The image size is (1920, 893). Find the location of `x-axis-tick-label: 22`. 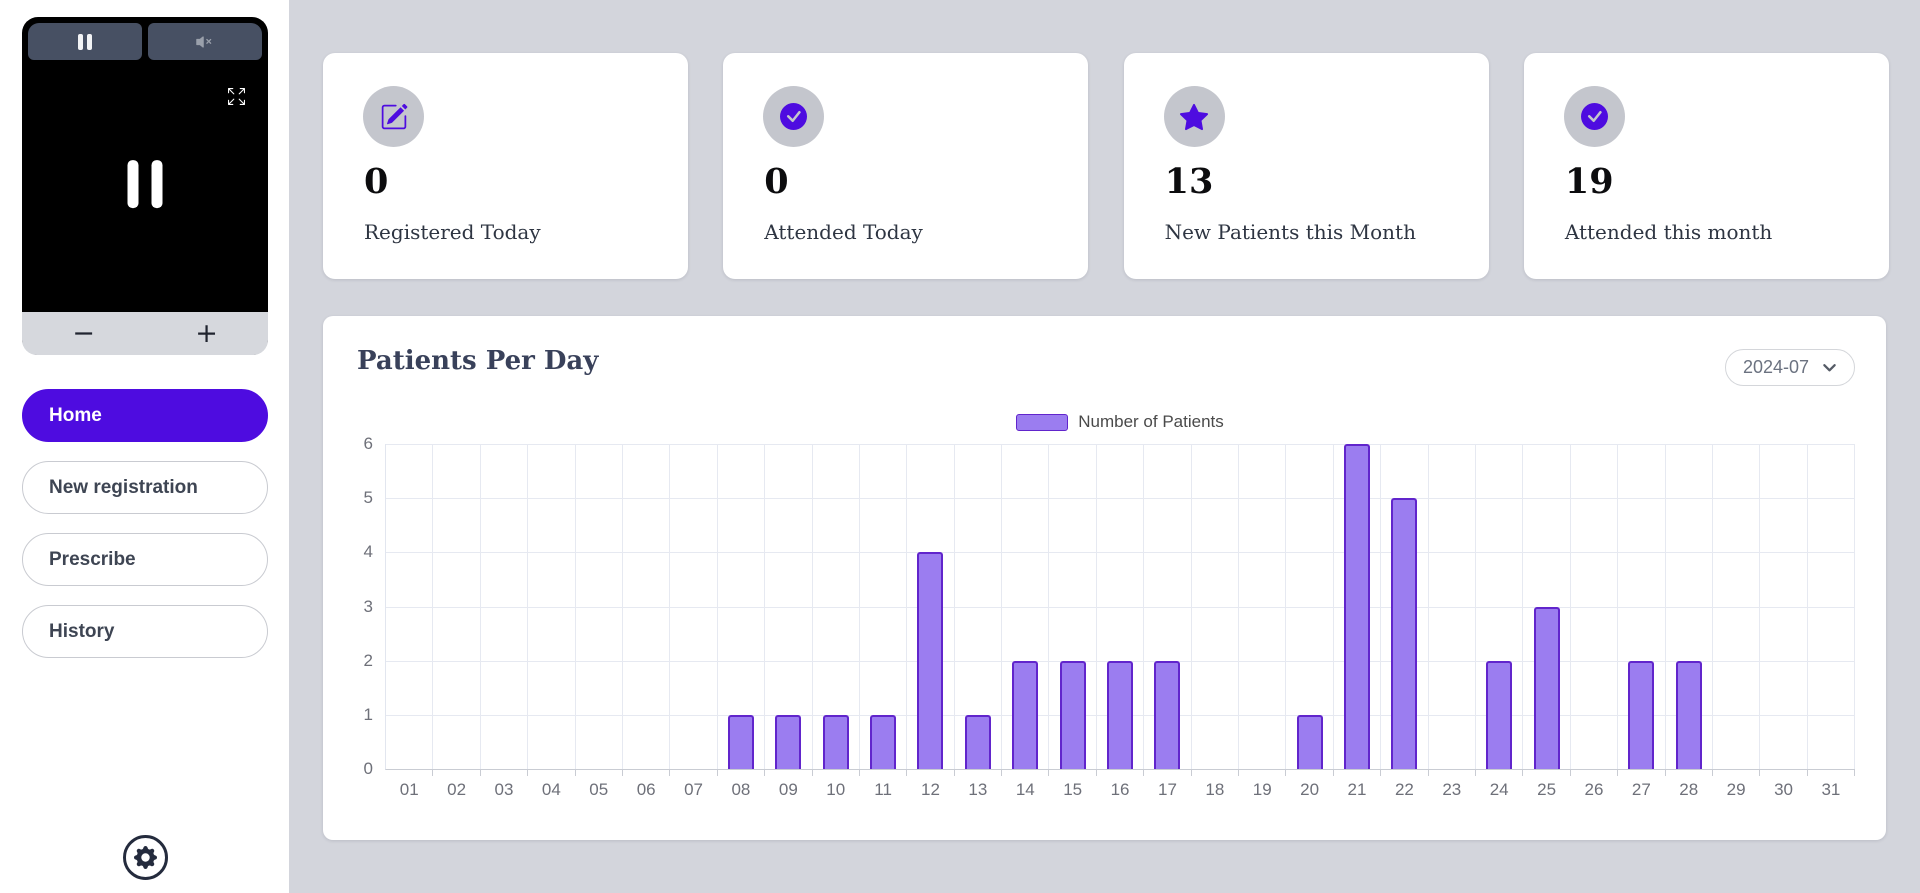

x-axis-tick-label: 22 is located at coordinates (1404, 789).